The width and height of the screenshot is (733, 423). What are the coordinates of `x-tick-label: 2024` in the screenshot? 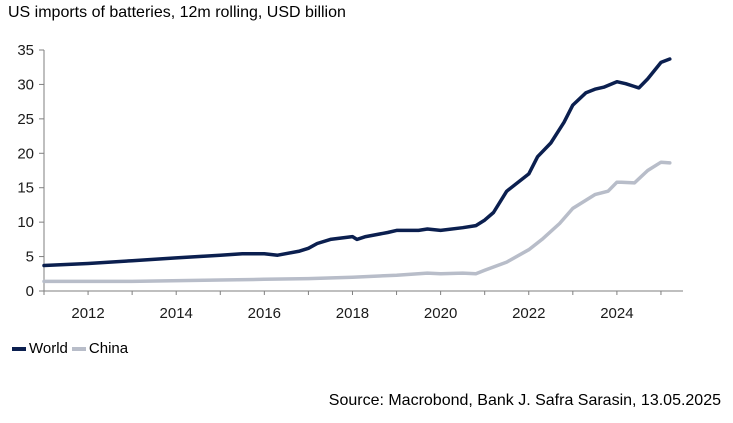 It's located at (616, 313).